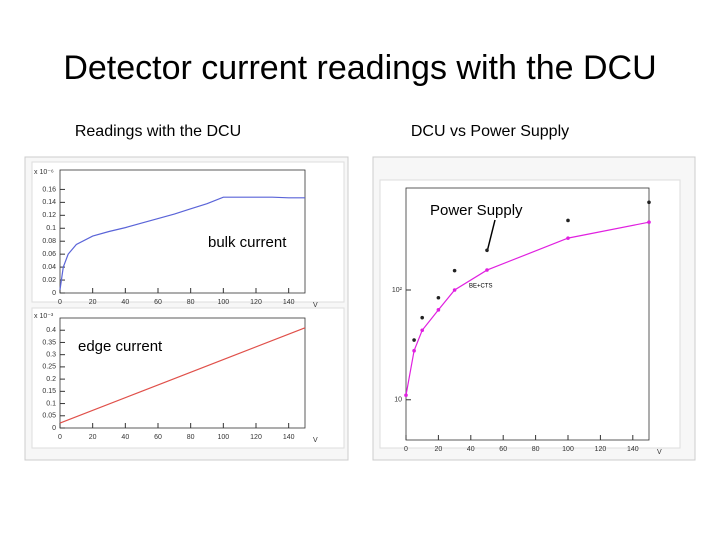 The image size is (720, 540). I want to click on annotation: bulk current, so click(247, 242).